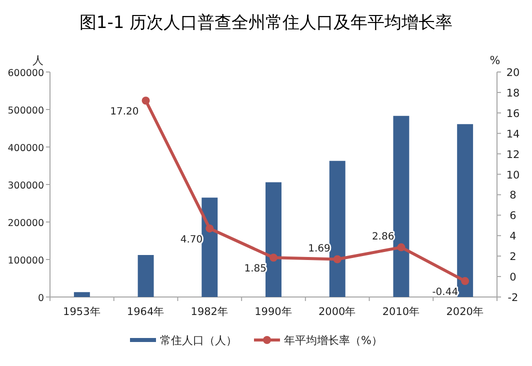 Image resolution: width=532 pixels, height=366 pixels. I want to click on y-tick-label: 600000, so click(26, 73).